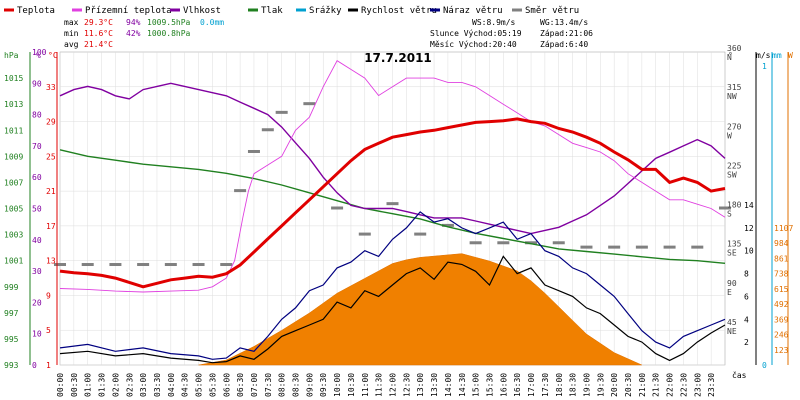 Image resolution: width=800 pixels, height=400 pixels. I want to click on humidity-tick-label: 30, so click(37, 271).